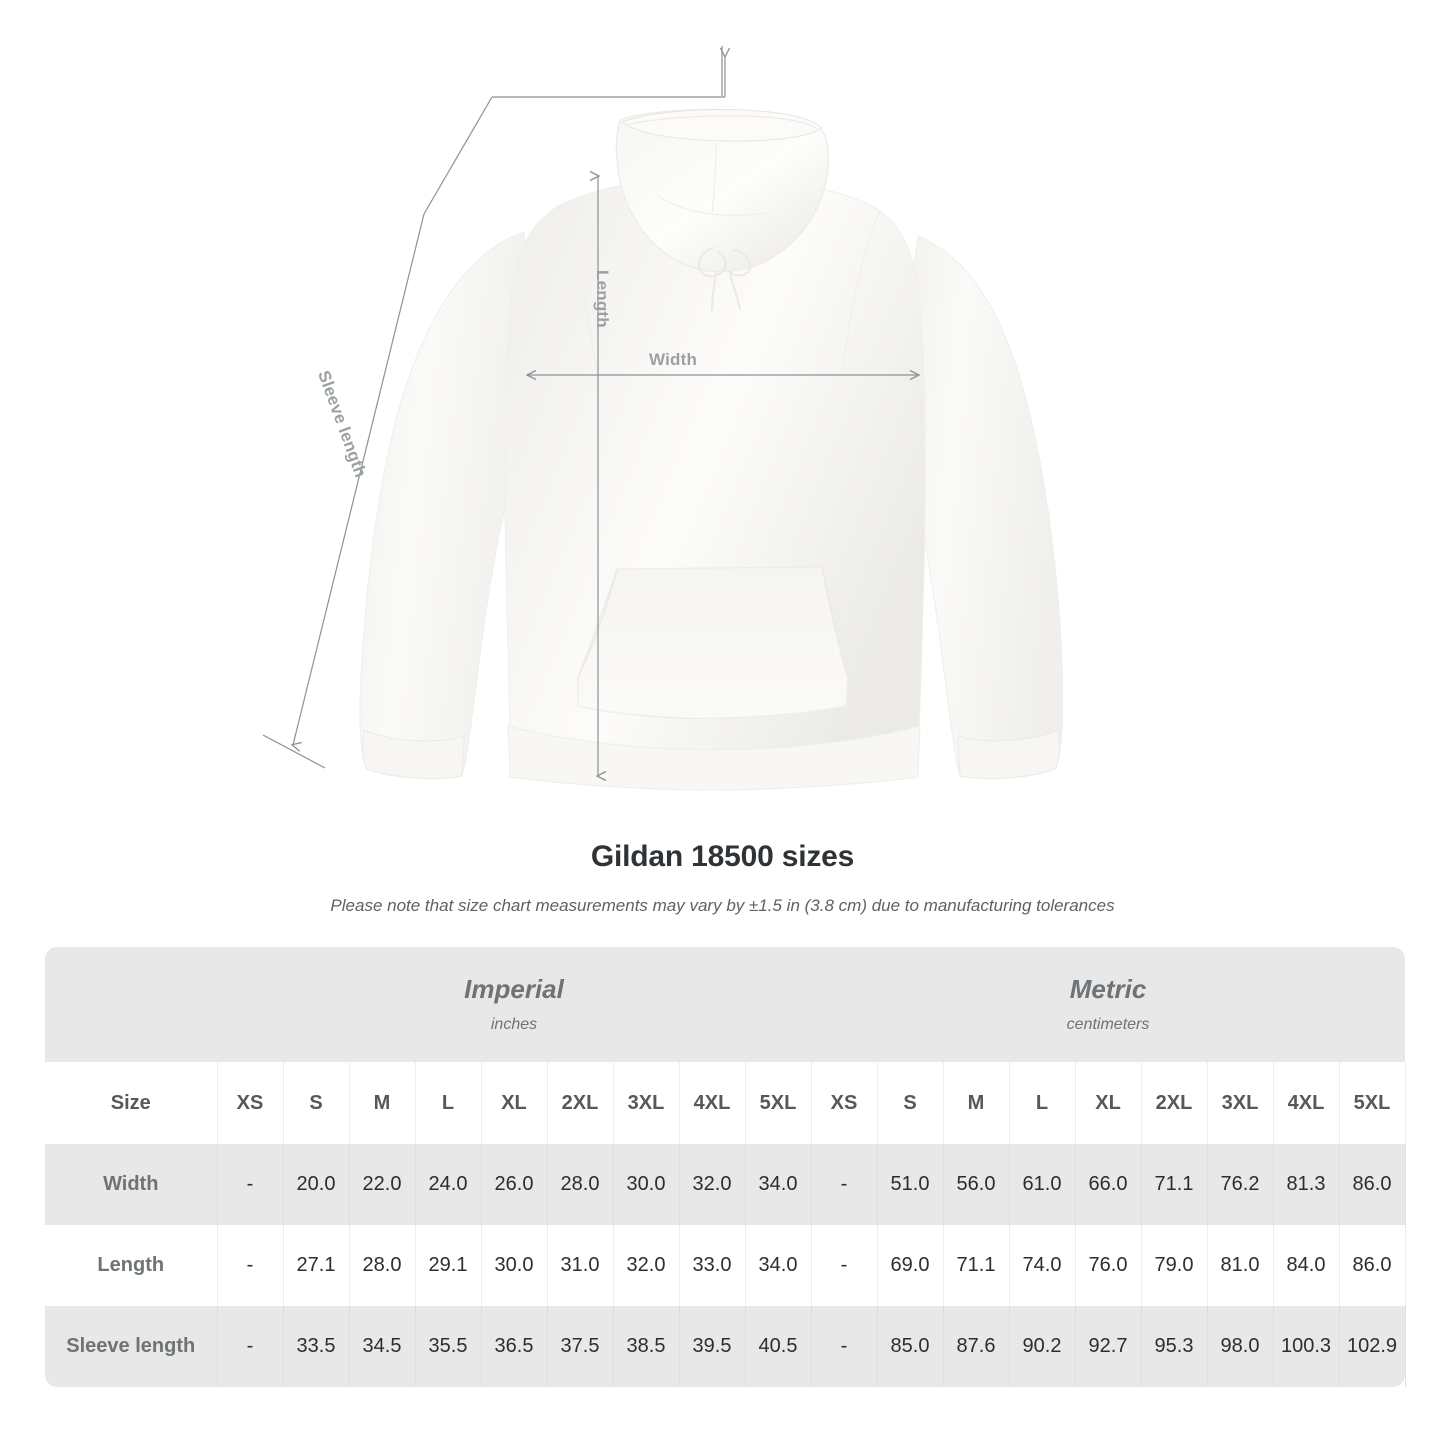 The width and height of the screenshot is (1445, 1445). Describe the element at coordinates (1240, 1346) in the screenshot. I see `cell-sleeve-metric-3xl: 98.0` at that location.